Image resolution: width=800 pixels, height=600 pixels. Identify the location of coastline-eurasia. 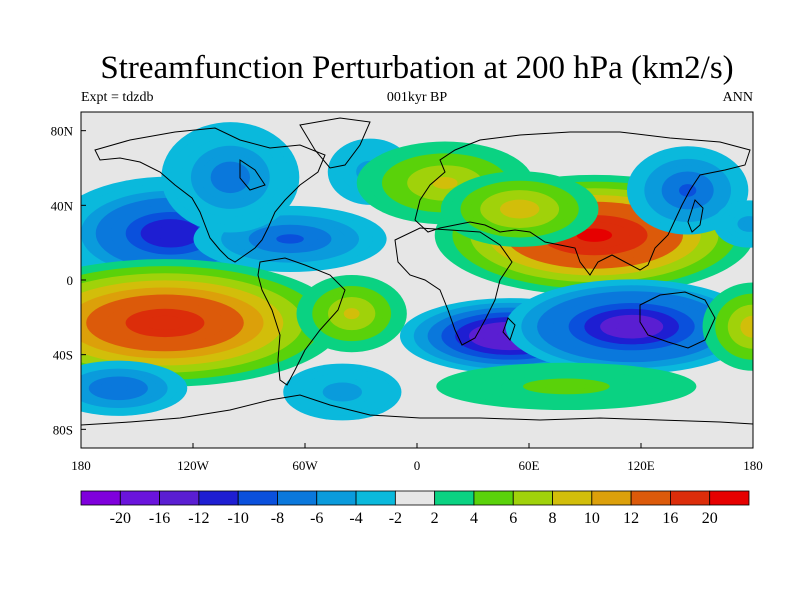
(582, 203).